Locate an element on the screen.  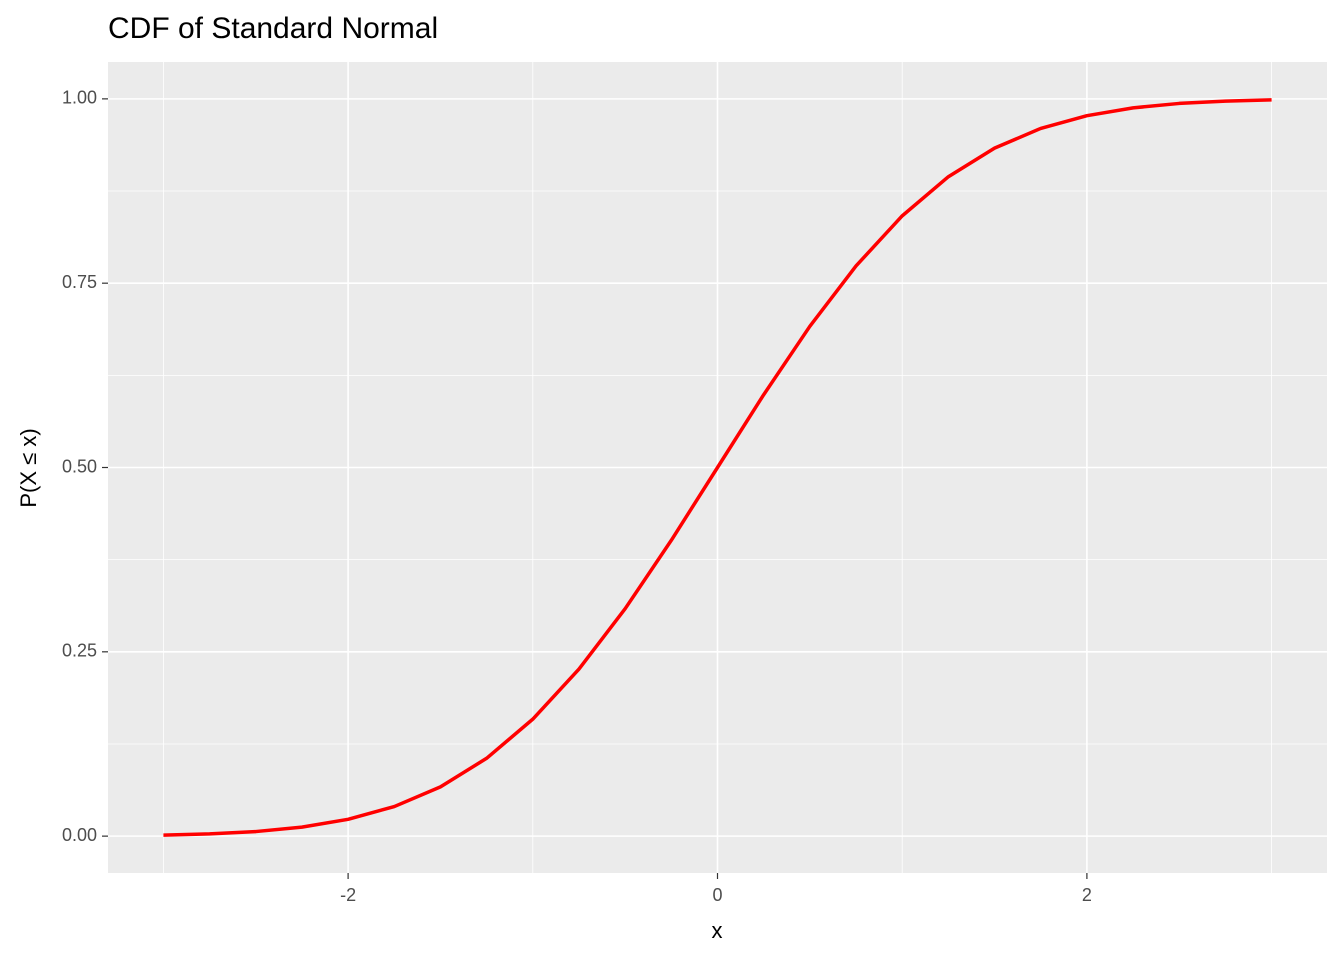
x-tick-label: -2 is located at coordinates (348, 895).